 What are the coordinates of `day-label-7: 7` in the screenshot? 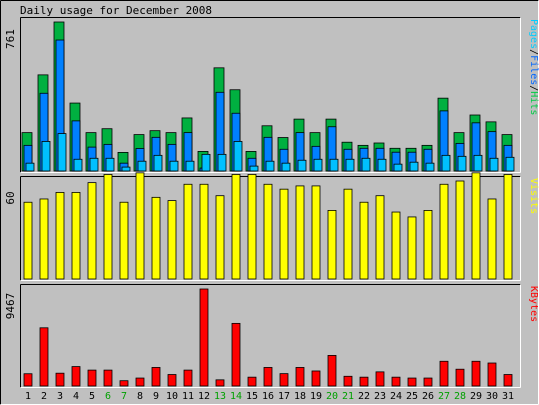 It's located at (124, 396).